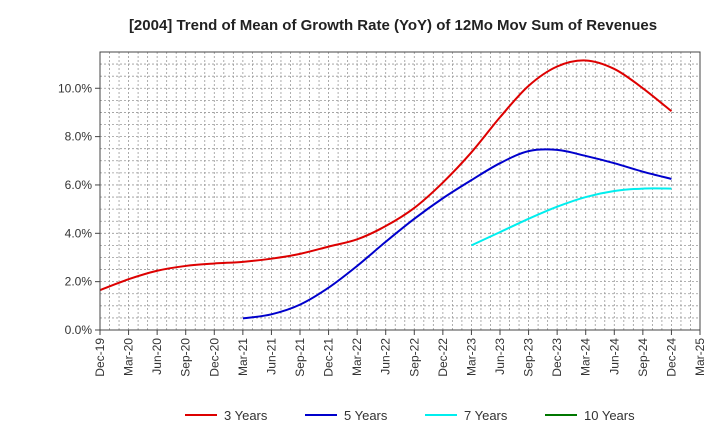  Describe the element at coordinates (443, 357) in the screenshot. I see `x-tick-label: Dec-22` at that location.